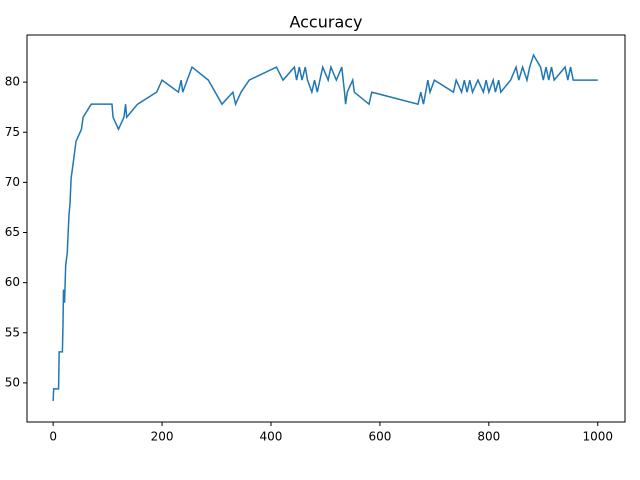 Image resolution: width=640 pixels, height=480 pixels. Describe the element at coordinates (162, 437) in the screenshot. I see `x-tick-label: 200` at that location.